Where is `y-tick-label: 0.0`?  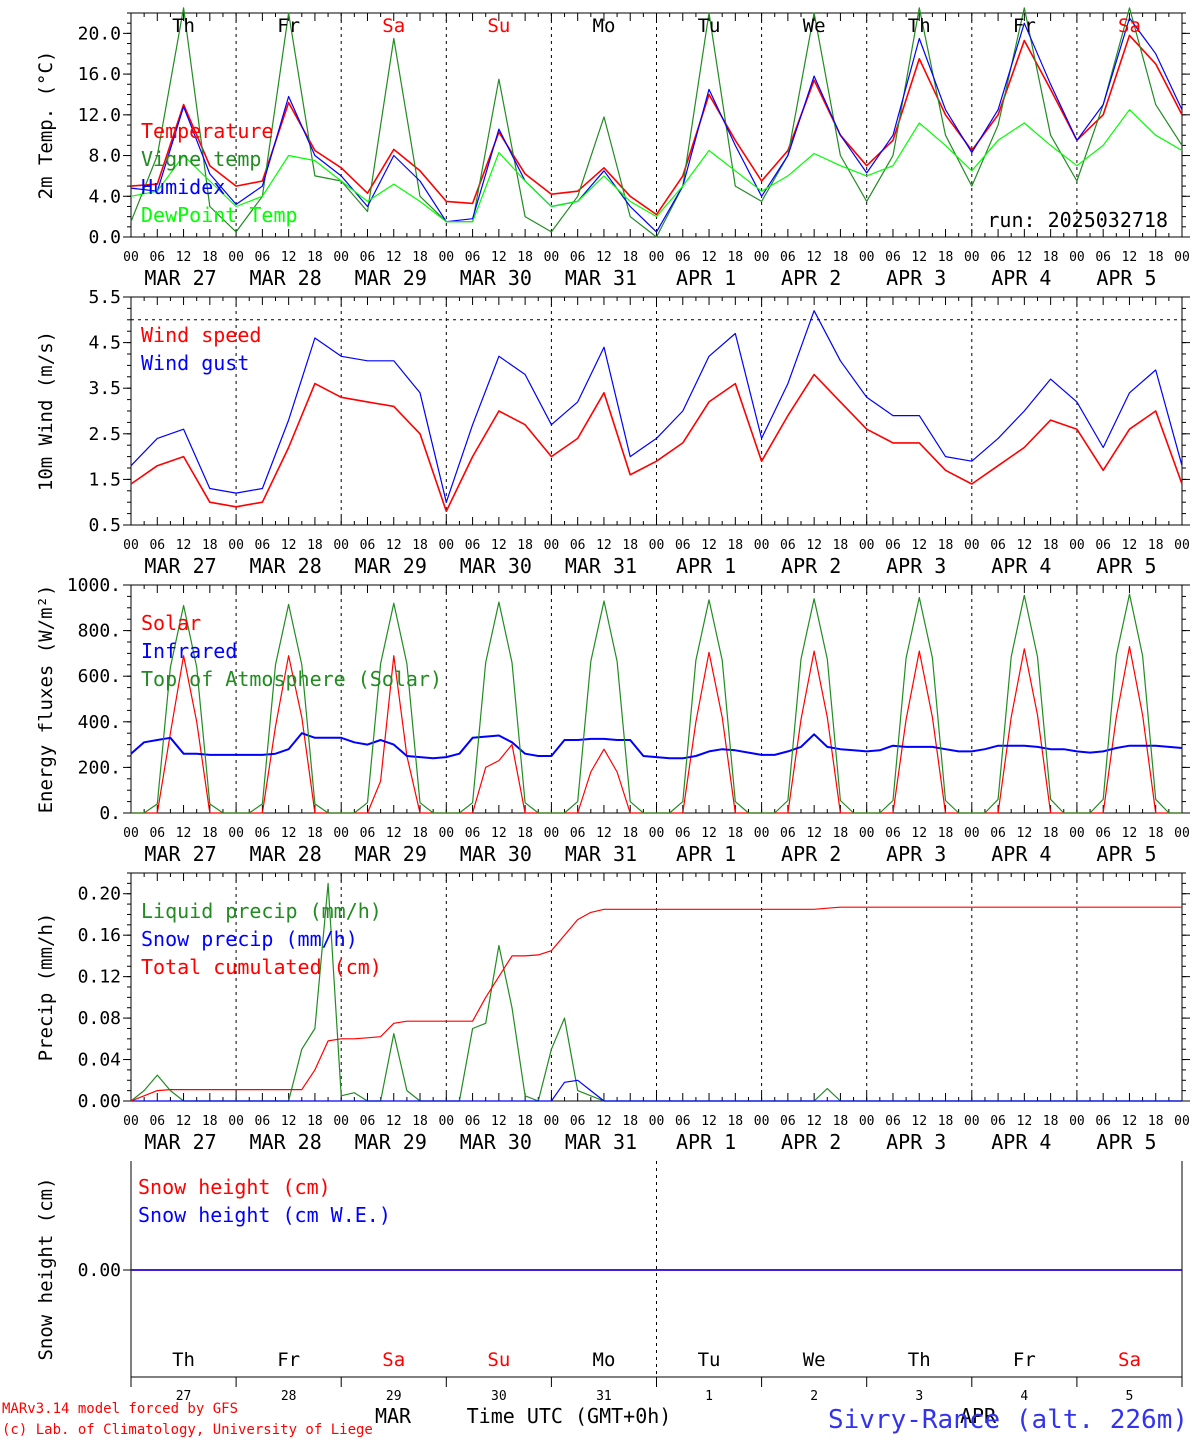
y-tick-label: 0.0 is located at coordinates (104, 237).